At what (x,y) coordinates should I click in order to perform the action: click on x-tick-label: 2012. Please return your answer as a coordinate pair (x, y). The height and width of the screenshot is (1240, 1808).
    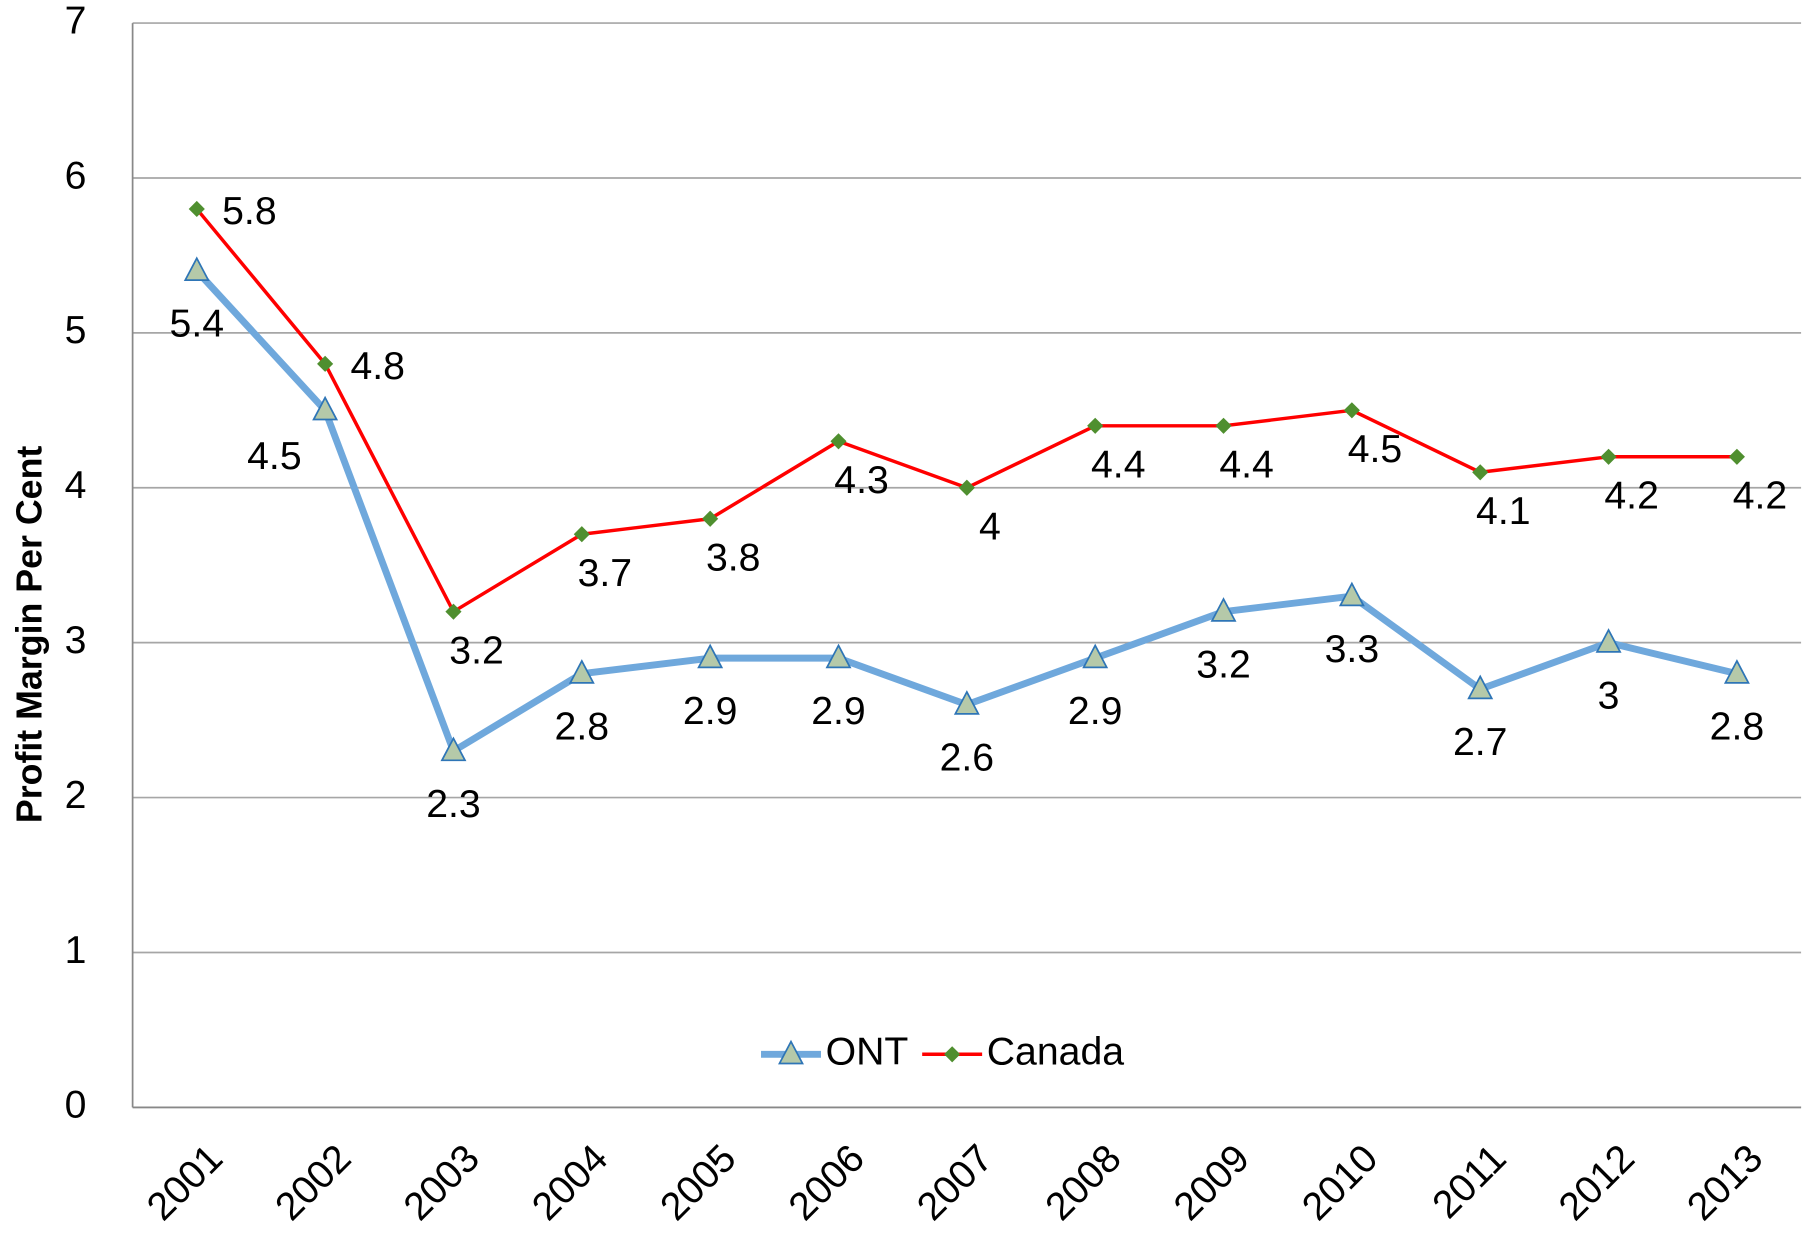
    Looking at the image, I should click on (1597, 1183).